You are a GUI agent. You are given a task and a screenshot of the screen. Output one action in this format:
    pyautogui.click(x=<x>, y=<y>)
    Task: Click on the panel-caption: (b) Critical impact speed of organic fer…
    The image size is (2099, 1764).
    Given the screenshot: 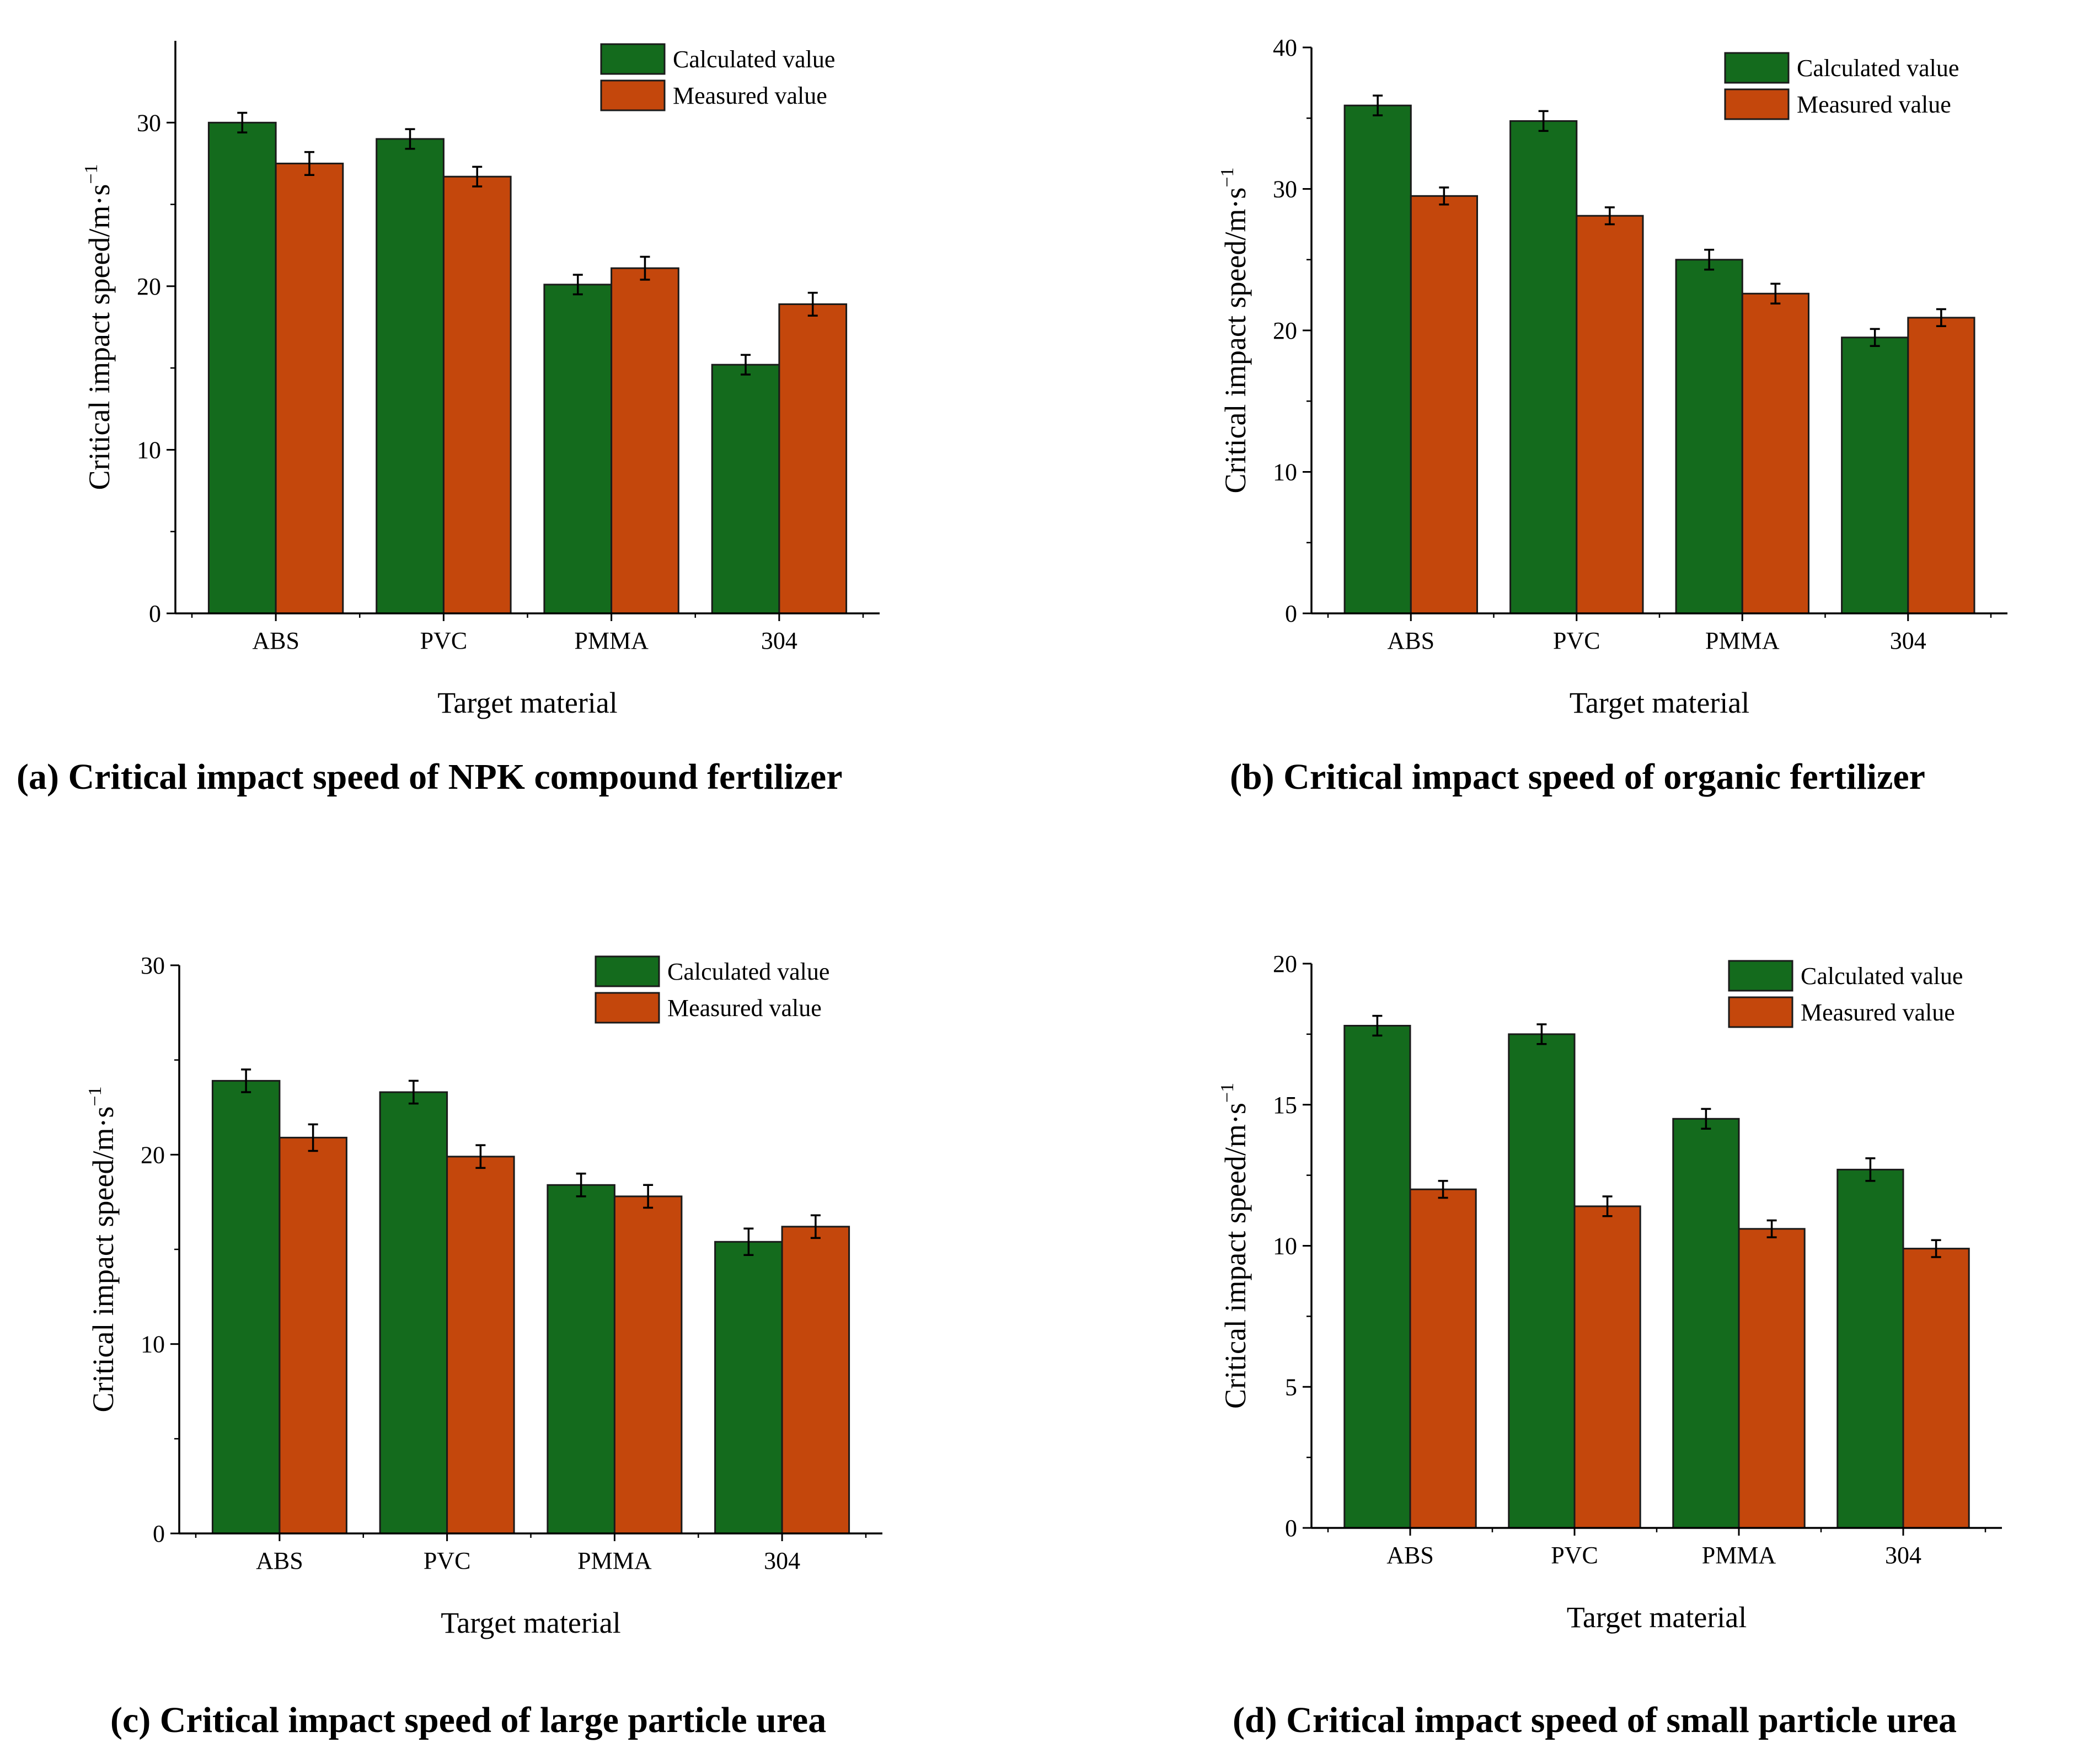 What is the action you would take?
    pyautogui.click(x=1578, y=777)
    